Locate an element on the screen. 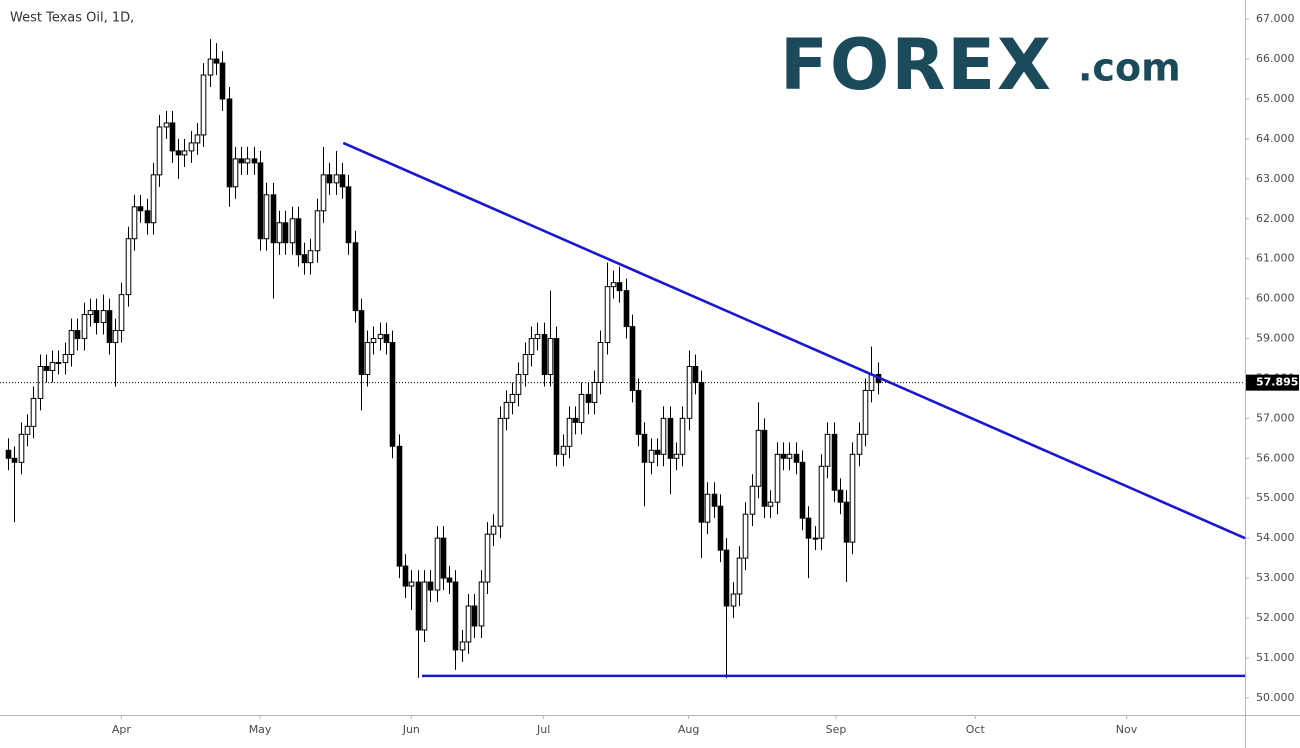  y-tick-label: 67.000 is located at coordinates (1275, 18).